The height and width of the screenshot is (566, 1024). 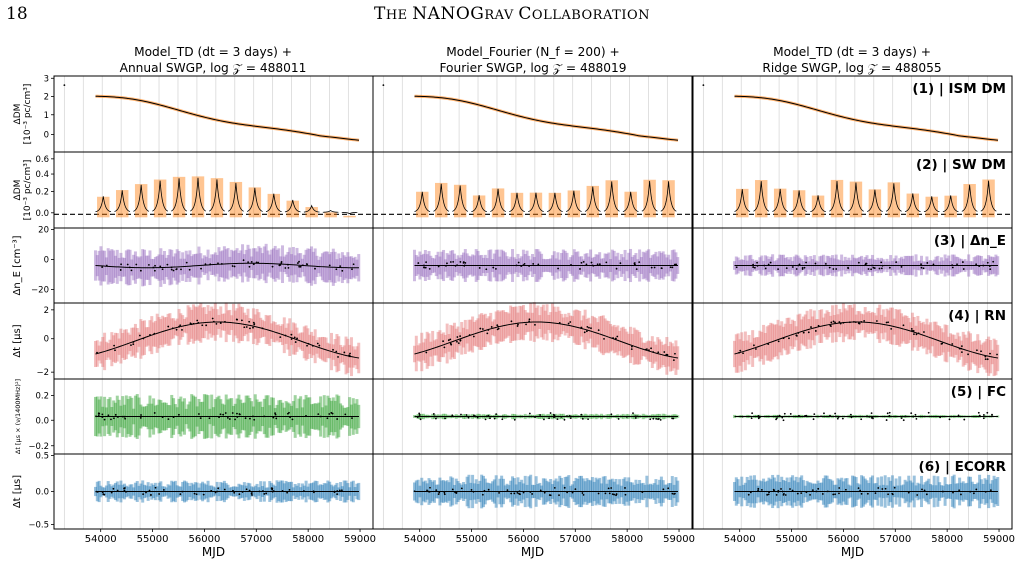 I want to click on running-head: THE NANOGRAV COLLABORATION, so click(x=512, y=14).